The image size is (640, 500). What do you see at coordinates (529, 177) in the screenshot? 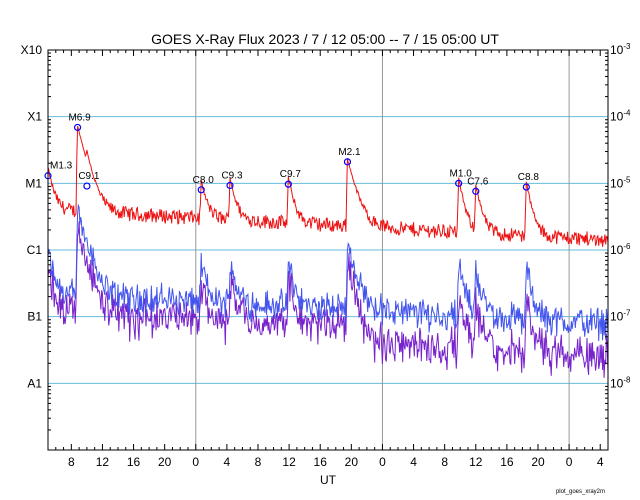
I see `flare-label: C8.8` at bounding box center [529, 177].